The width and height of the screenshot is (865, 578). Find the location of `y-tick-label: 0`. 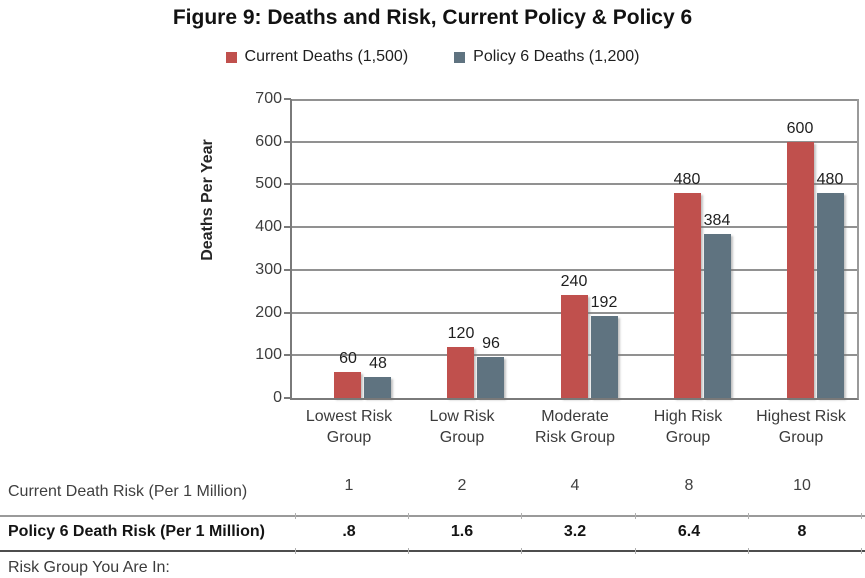

y-tick-label: 0 is located at coordinates (277, 397).